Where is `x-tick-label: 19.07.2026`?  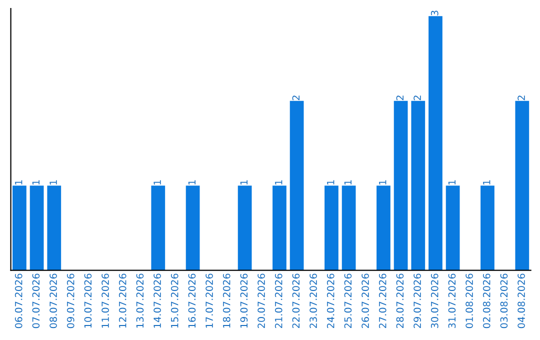
x-tick-label: 19.07.2026 is located at coordinates (244, 301).